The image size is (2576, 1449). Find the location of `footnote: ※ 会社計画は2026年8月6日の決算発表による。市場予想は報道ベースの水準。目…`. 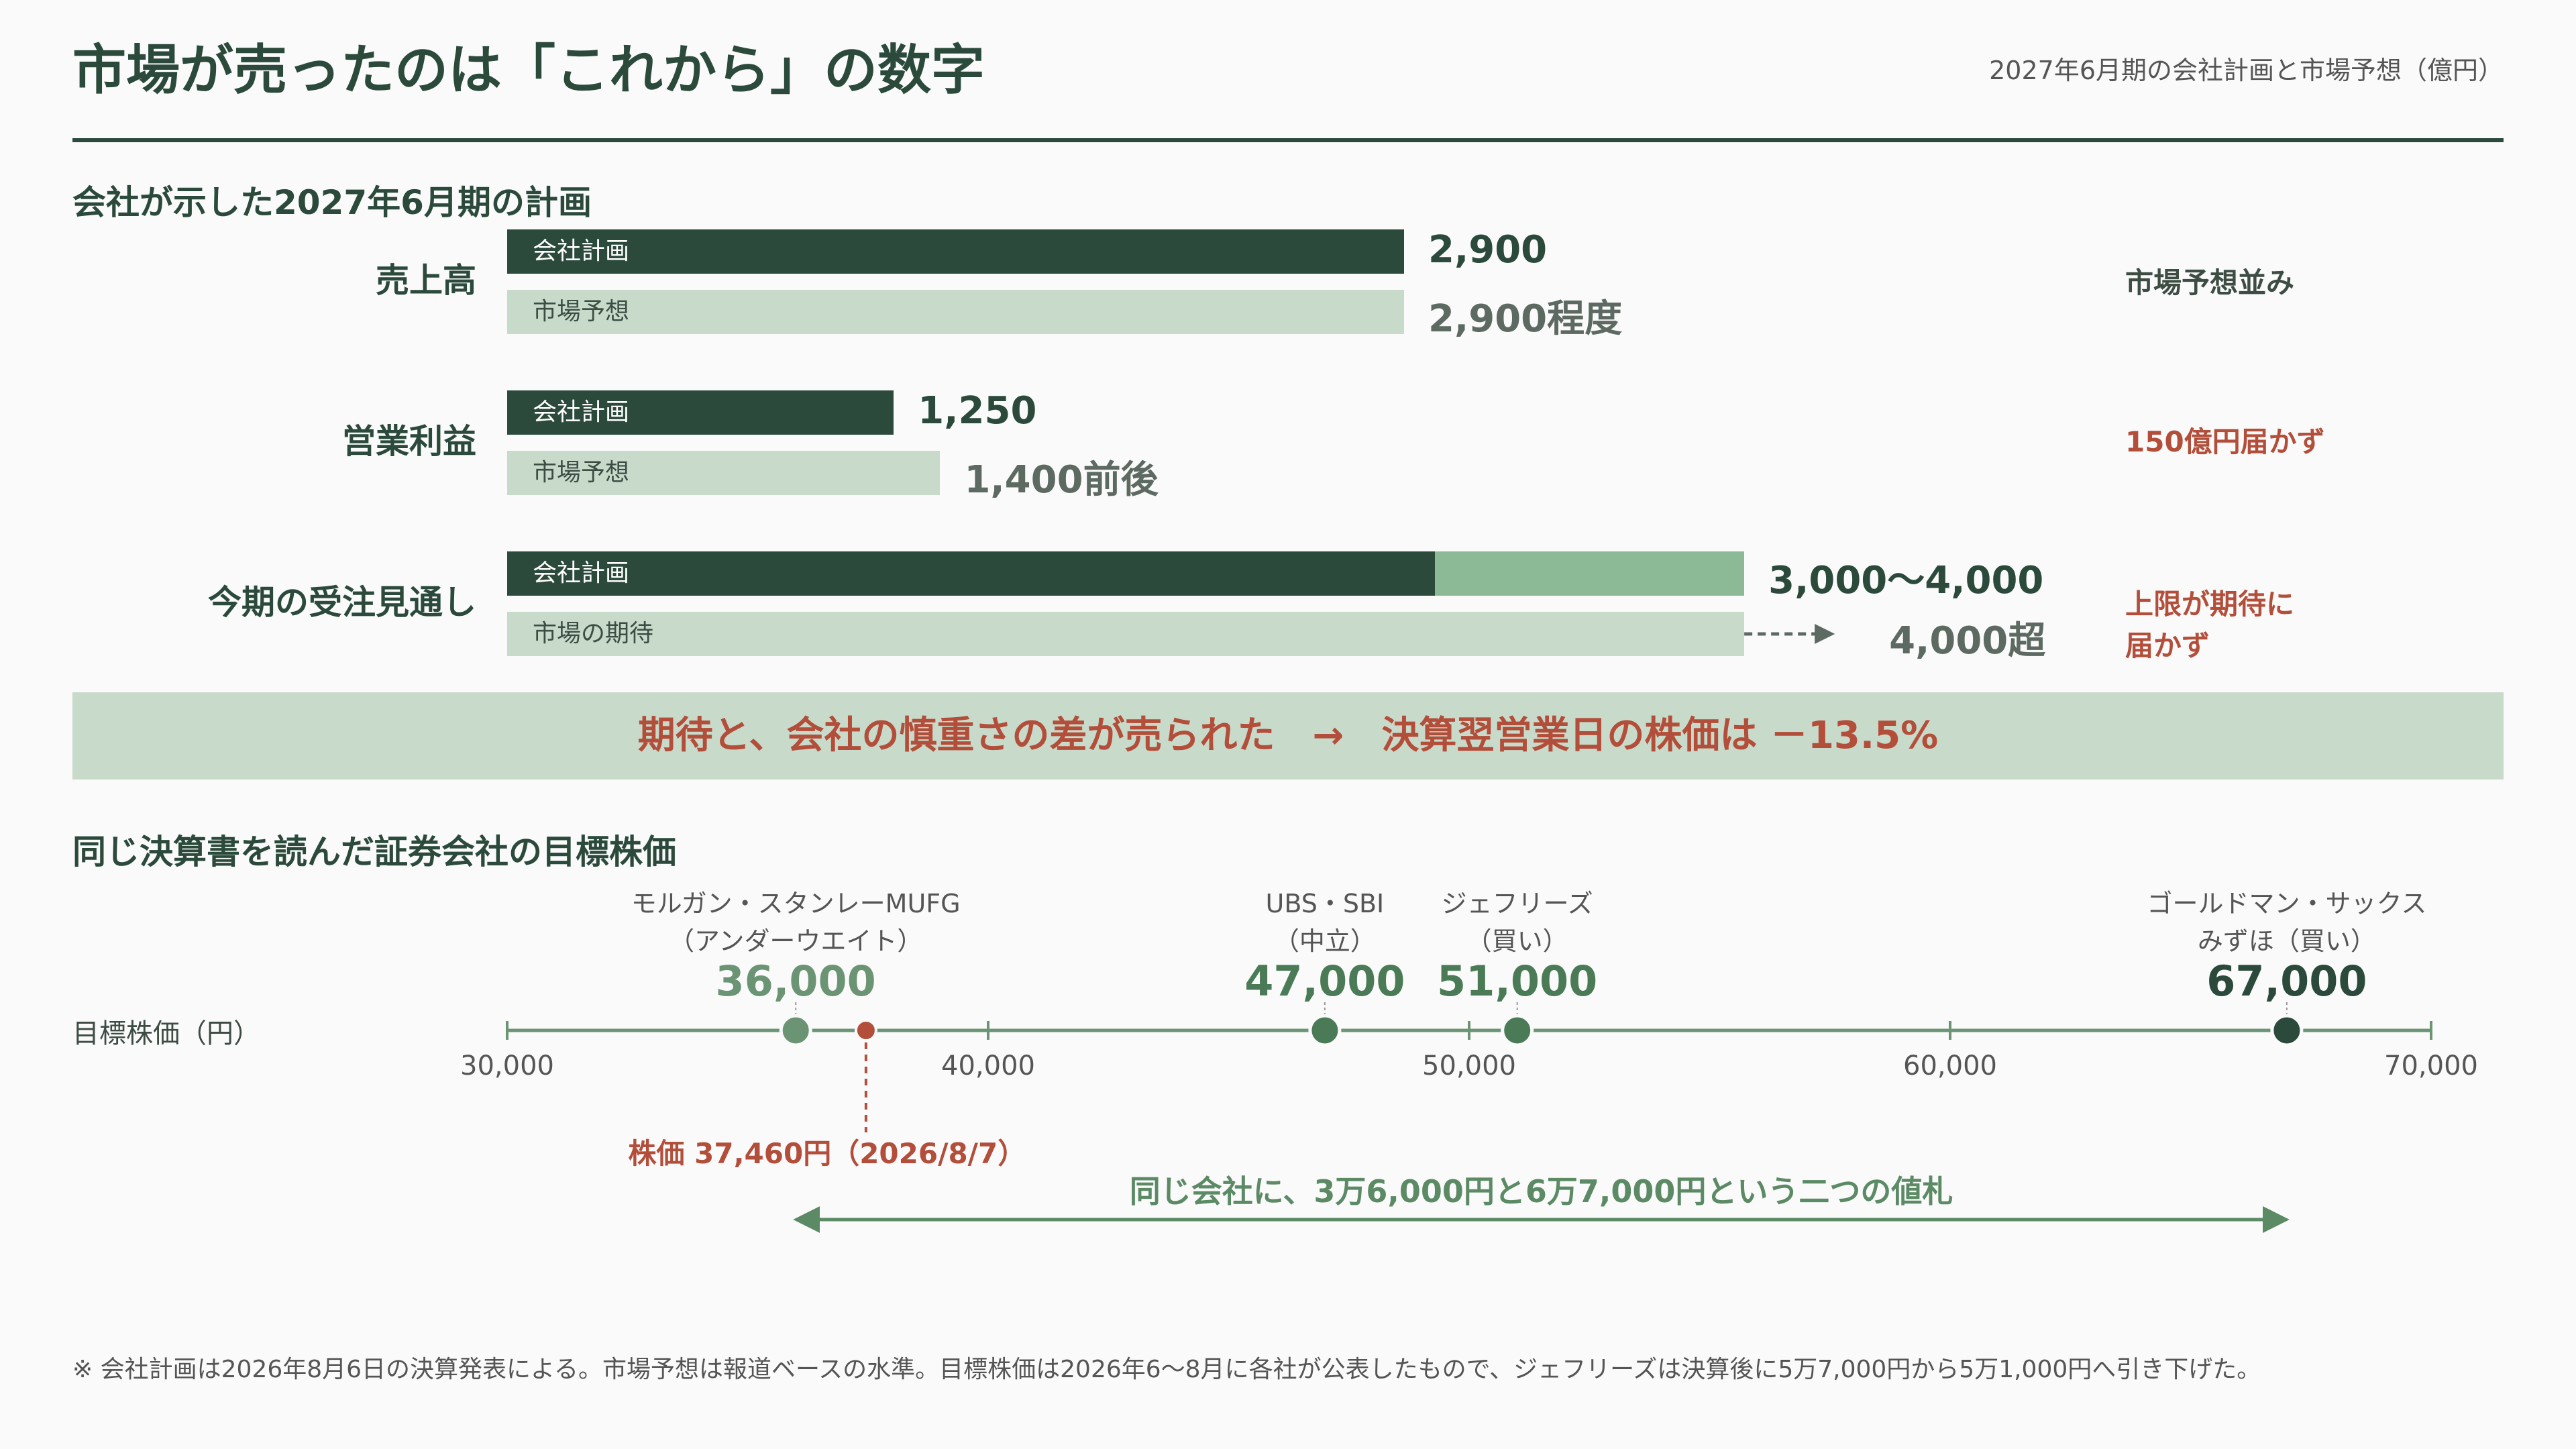

footnote: ※ 会社計画は2026年8月6日の決算発表による。市場予想は報道ベースの水準。目… is located at coordinates (1166, 1369).